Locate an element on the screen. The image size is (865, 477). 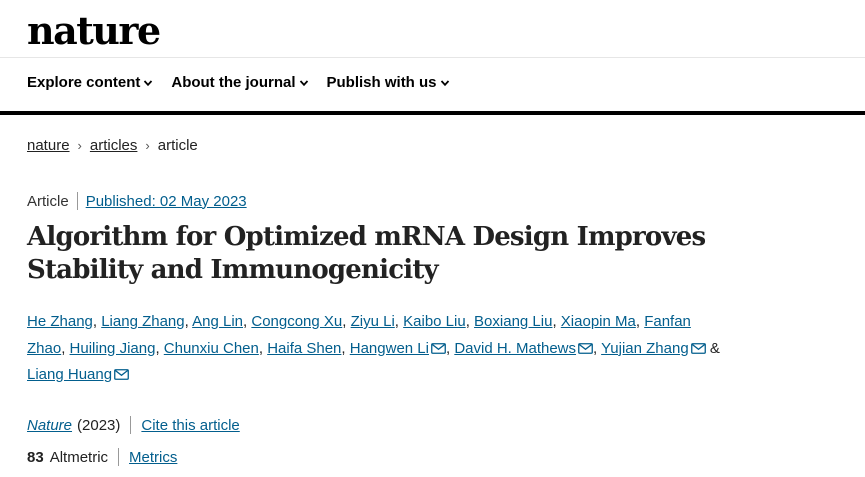
author-link: He Zhang is located at coordinates (60, 321).